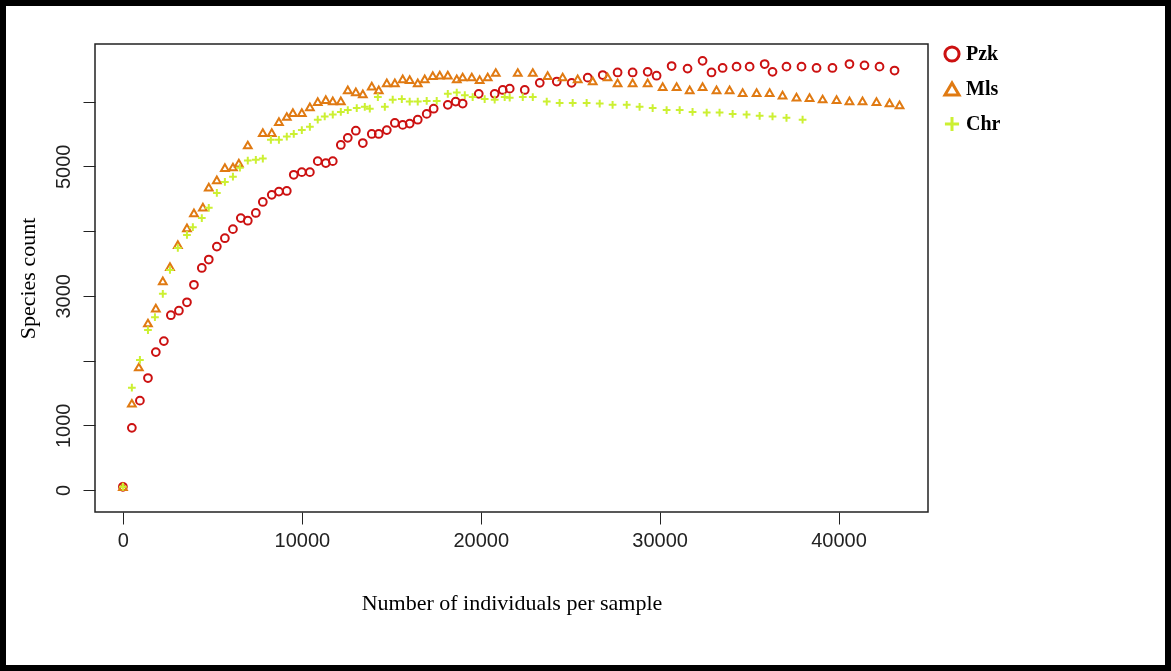  Describe the element at coordinates (512, 602) in the screenshot. I see `x-axis-title: Number of individuals per sample` at that location.